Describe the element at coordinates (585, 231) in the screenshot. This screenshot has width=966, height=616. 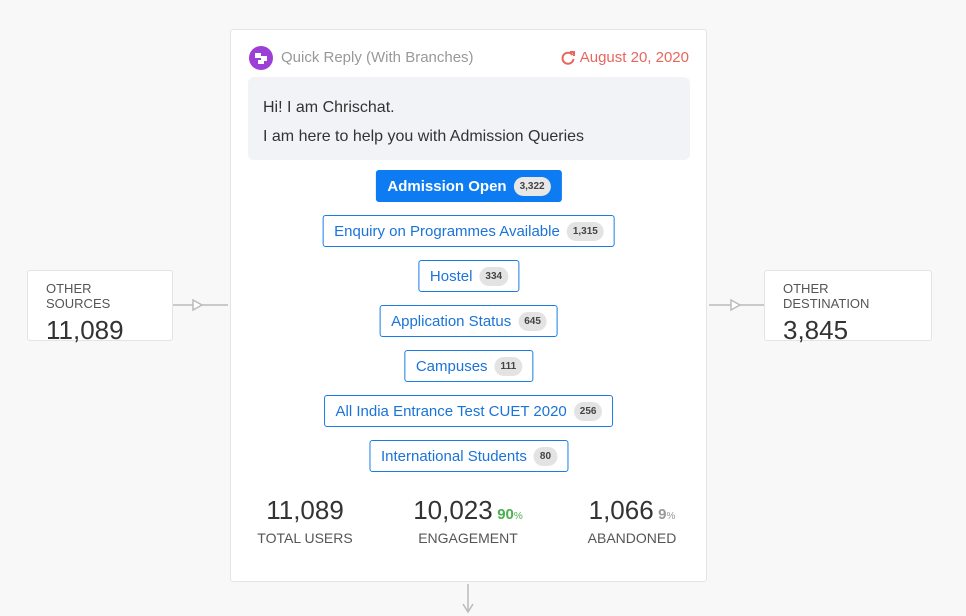
I see `button-count: 1,315` at that location.